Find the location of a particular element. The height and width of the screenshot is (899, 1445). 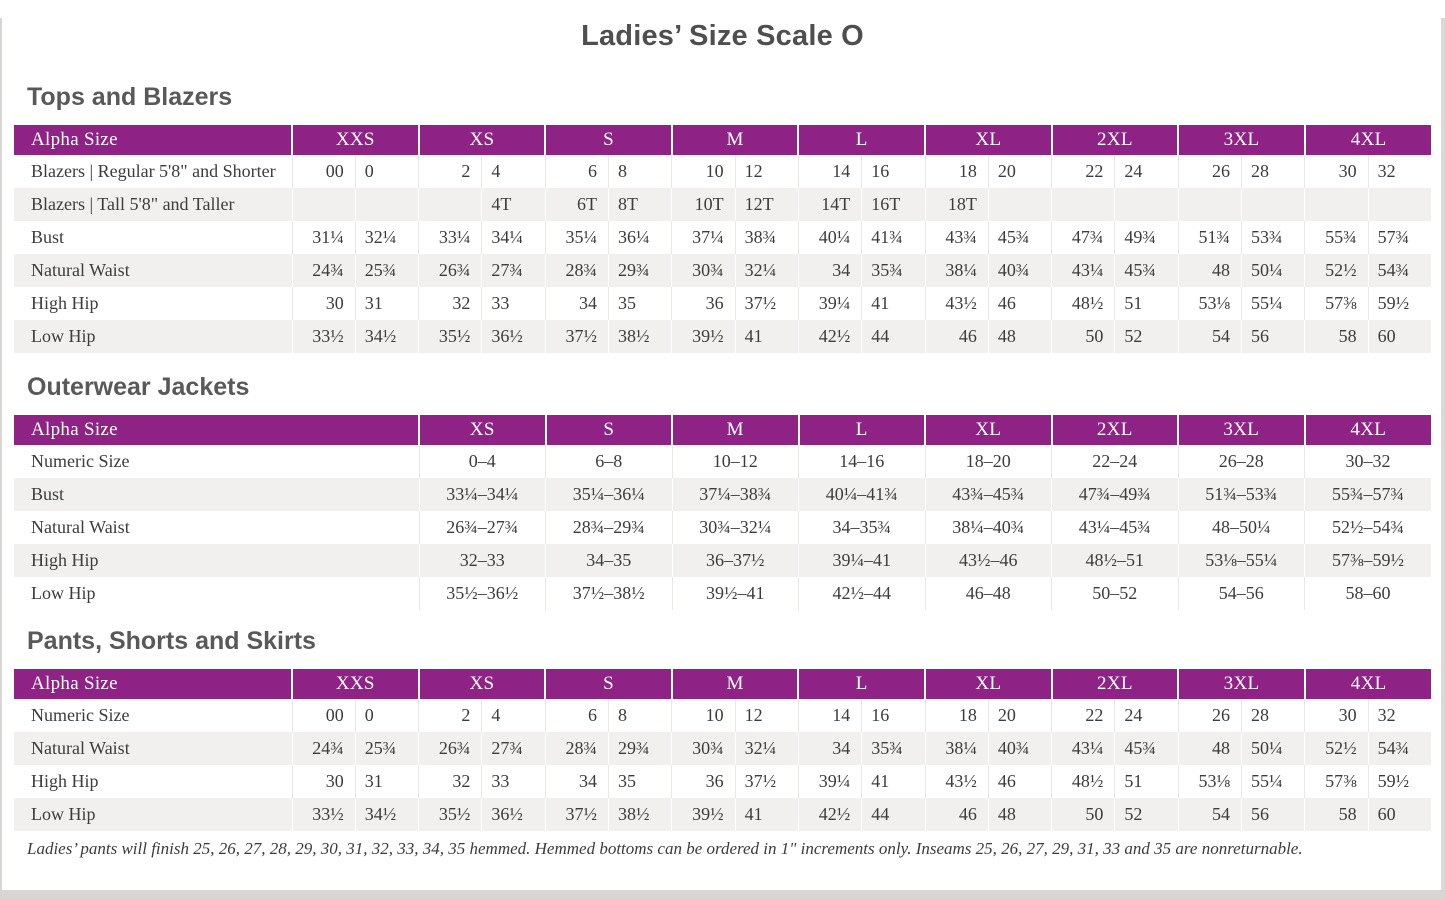

size-value-cell: 4 is located at coordinates (513, 171).